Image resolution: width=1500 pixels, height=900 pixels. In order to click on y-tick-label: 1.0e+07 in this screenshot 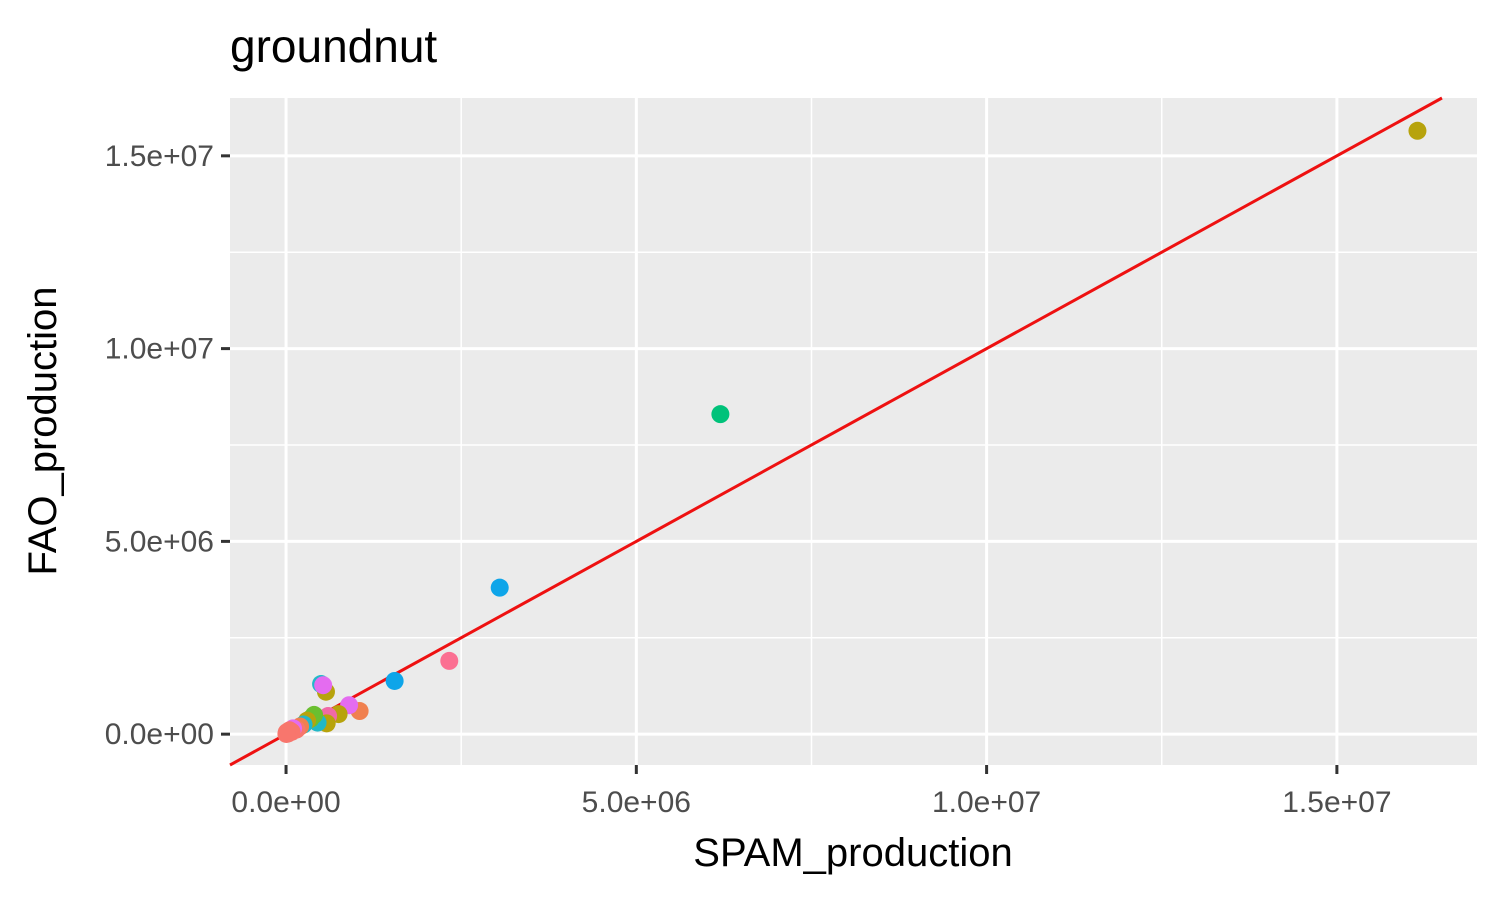, I will do `click(159, 349)`.